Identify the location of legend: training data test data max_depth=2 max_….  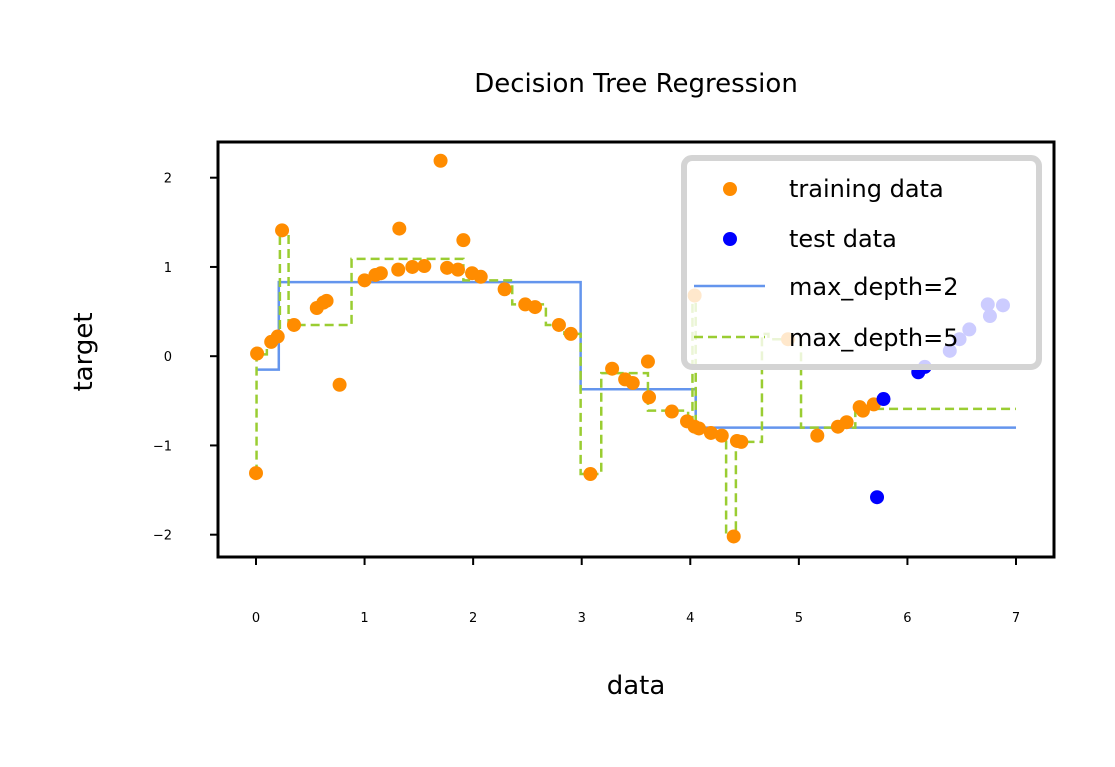
(861, 262).